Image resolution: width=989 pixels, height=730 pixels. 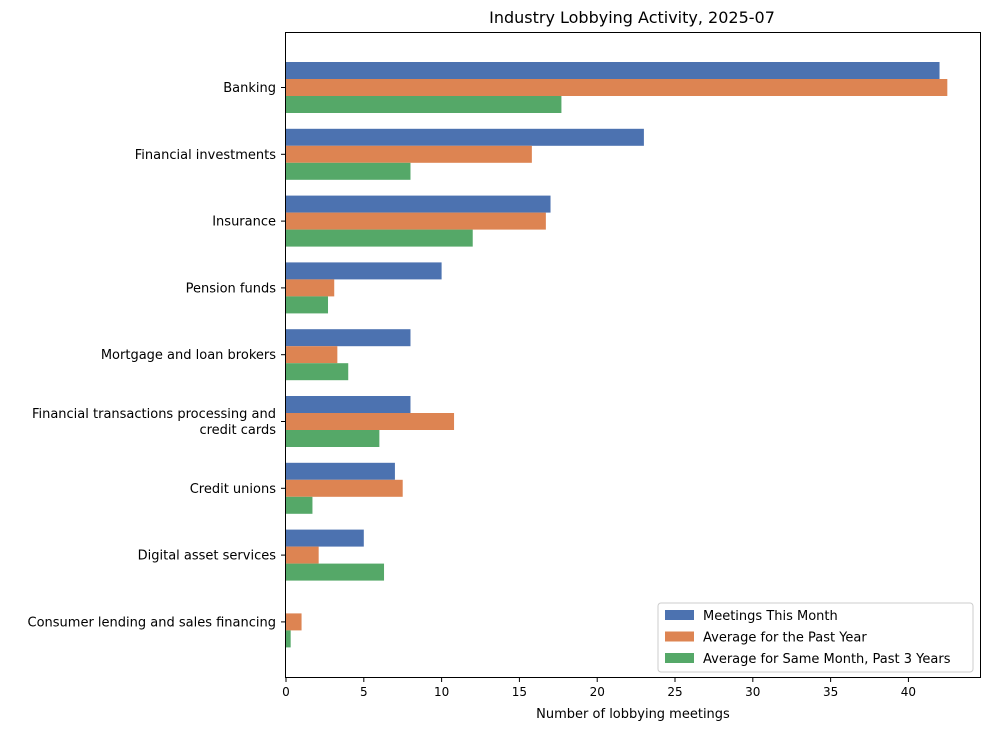 I want to click on legend-label-3: Average for Same Month, Past 3 Years, so click(x=827, y=659).